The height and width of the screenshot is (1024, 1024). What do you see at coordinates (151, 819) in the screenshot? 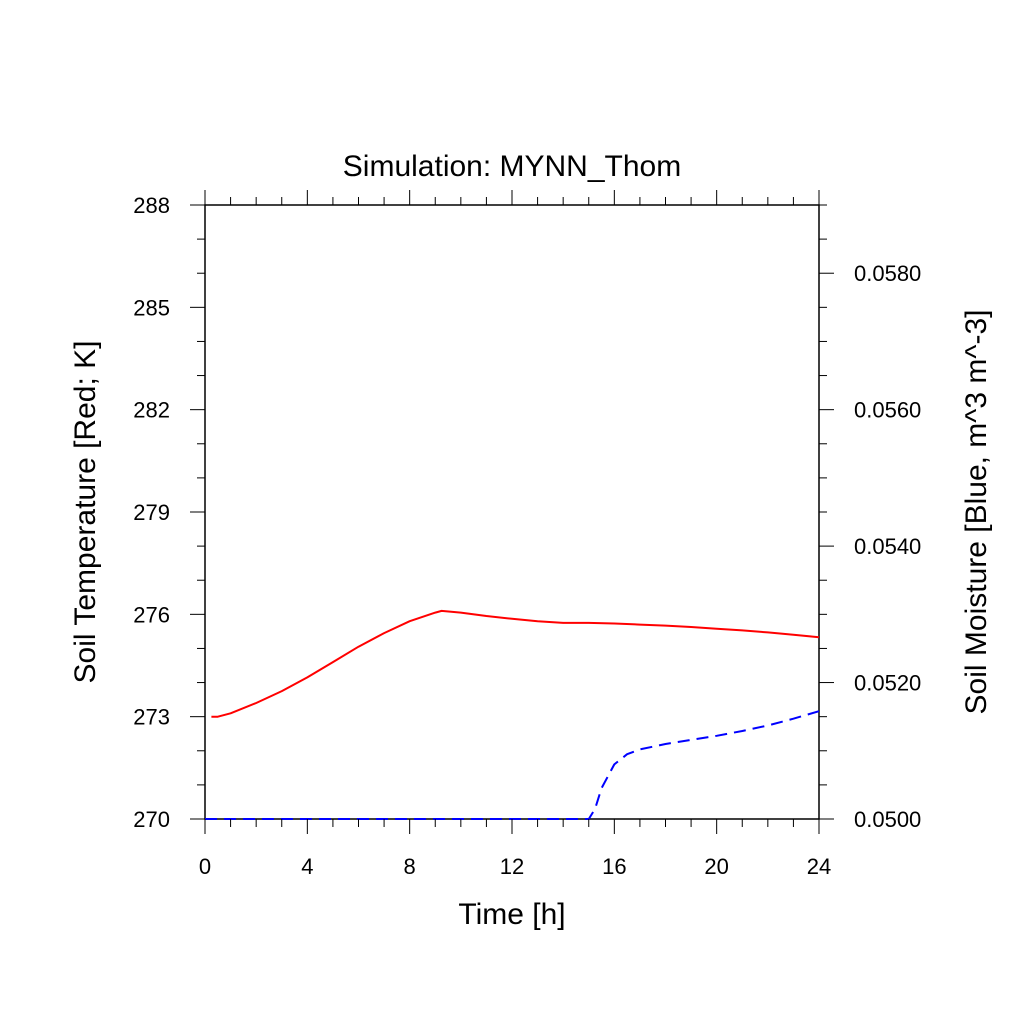
I see `y-left-tick-label: 270` at bounding box center [151, 819].